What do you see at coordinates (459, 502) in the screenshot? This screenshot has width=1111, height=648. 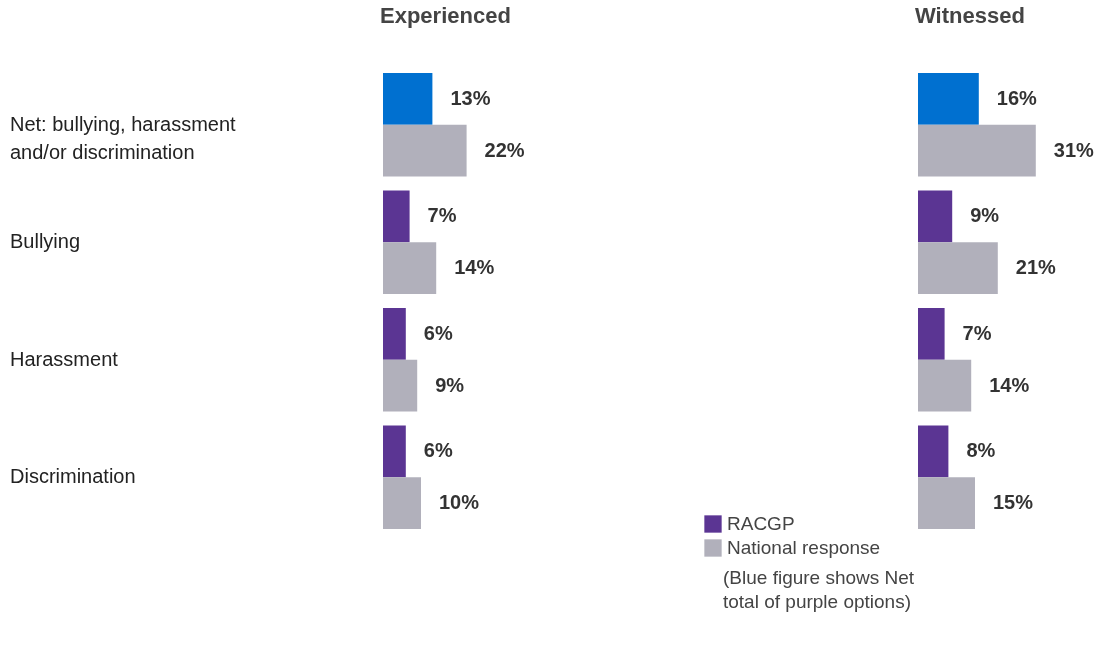 I see `data-label: 10%` at bounding box center [459, 502].